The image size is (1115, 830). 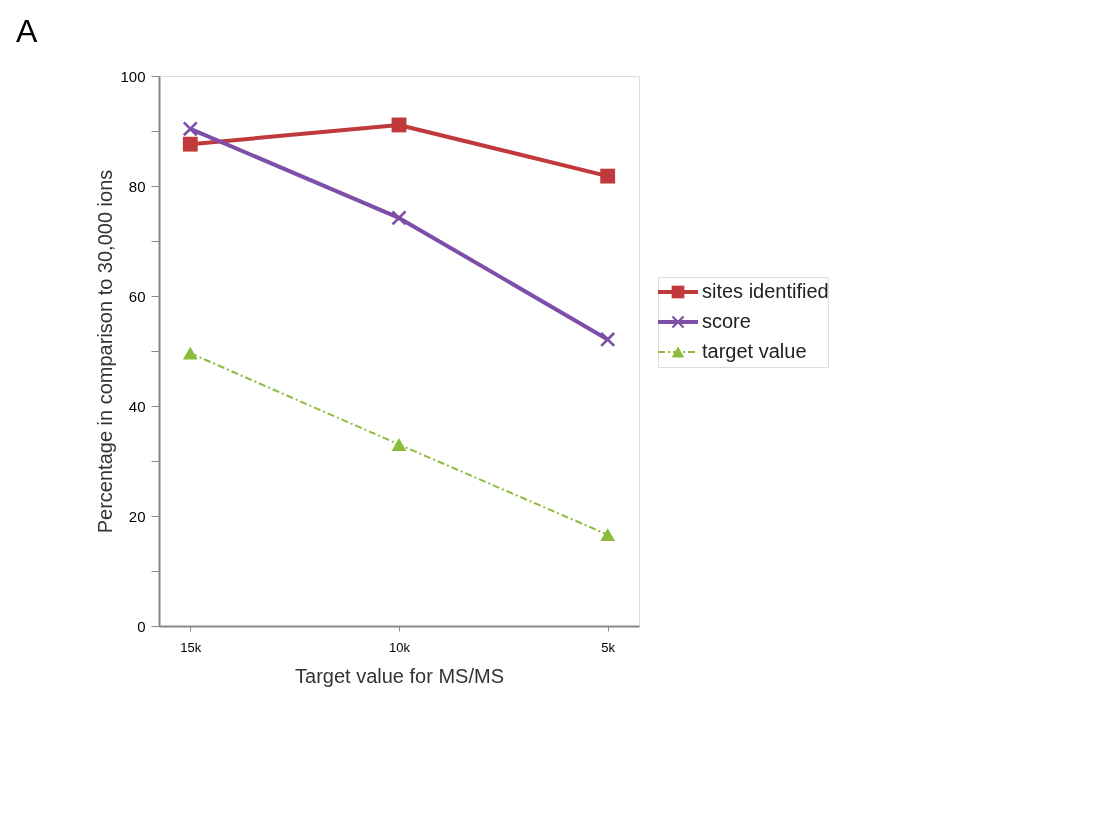 What do you see at coordinates (608, 647) in the screenshot?
I see `x-tick-label: 5k` at bounding box center [608, 647].